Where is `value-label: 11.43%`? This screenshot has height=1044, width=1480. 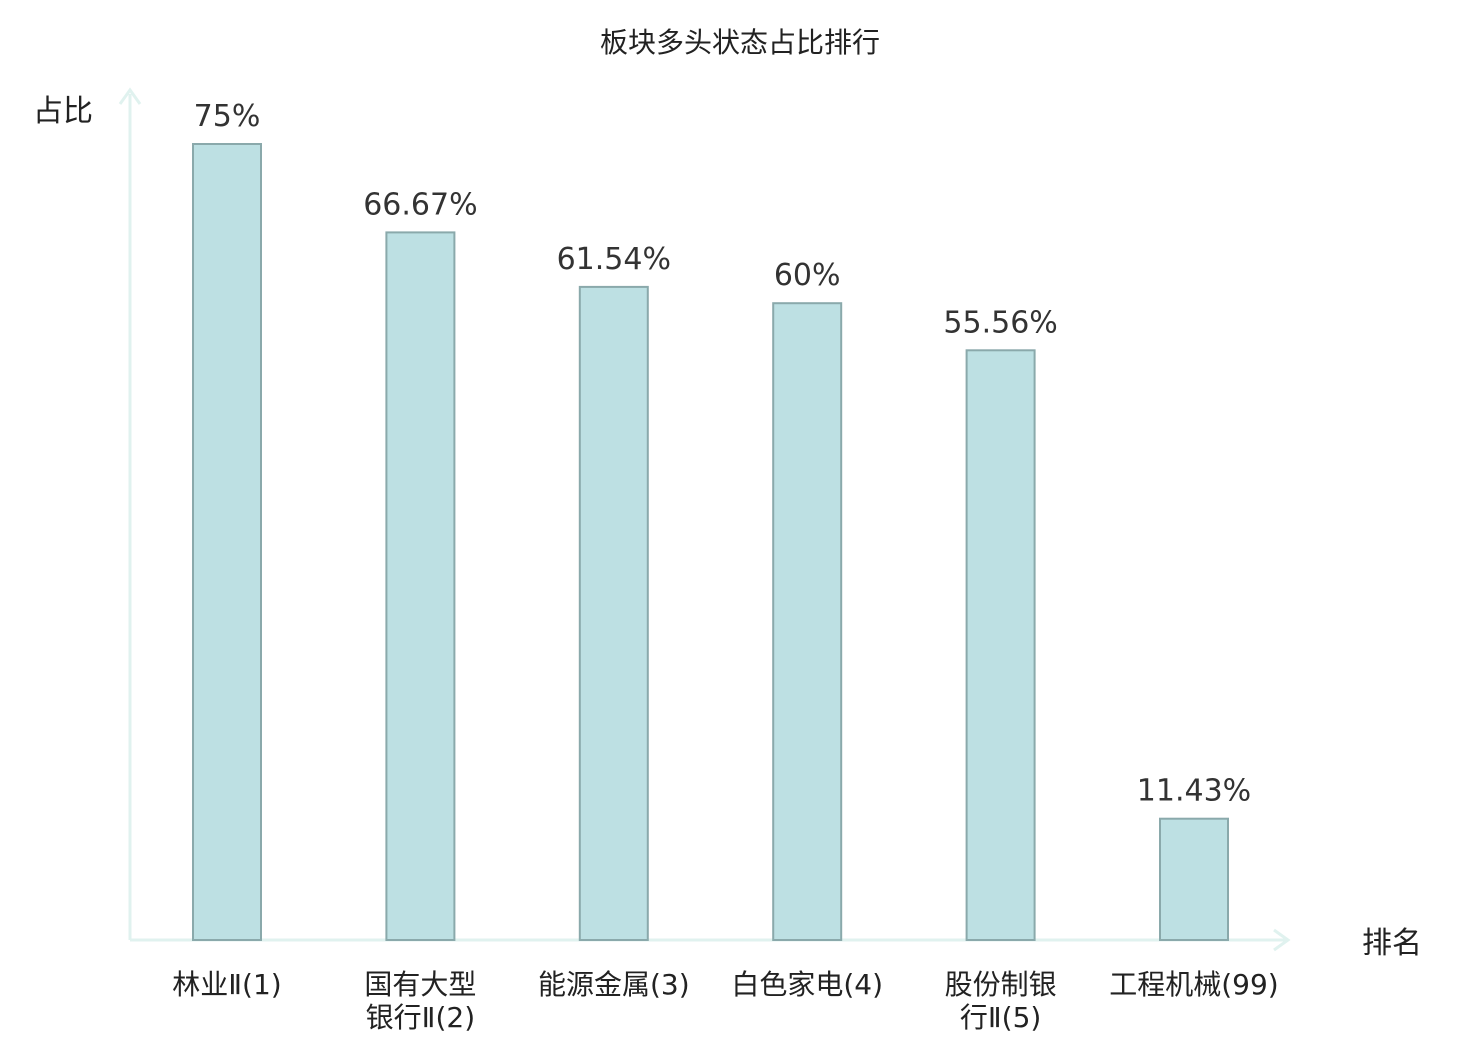 value-label: 11.43% is located at coordinates (1194, 791).